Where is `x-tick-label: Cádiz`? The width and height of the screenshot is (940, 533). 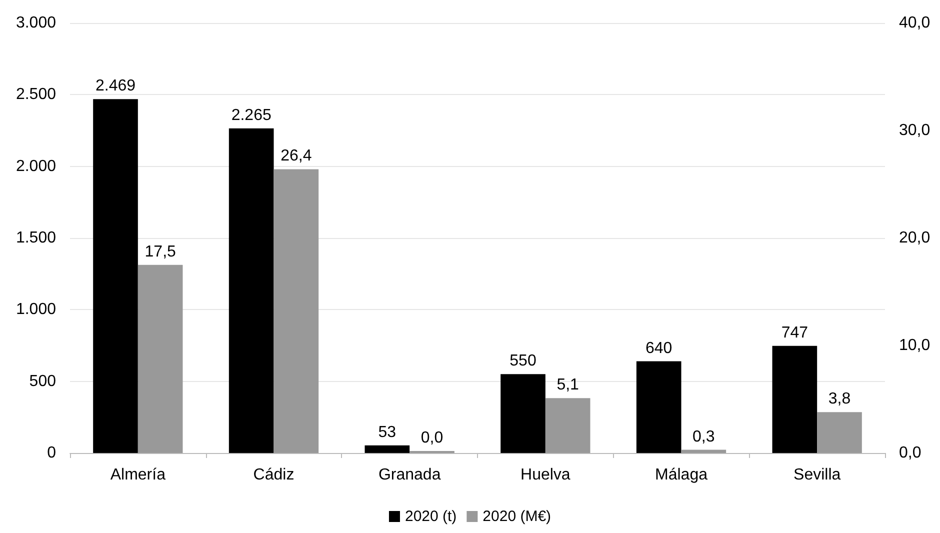
x-tick-label: Cádiz is located at coordinates (273, 475).